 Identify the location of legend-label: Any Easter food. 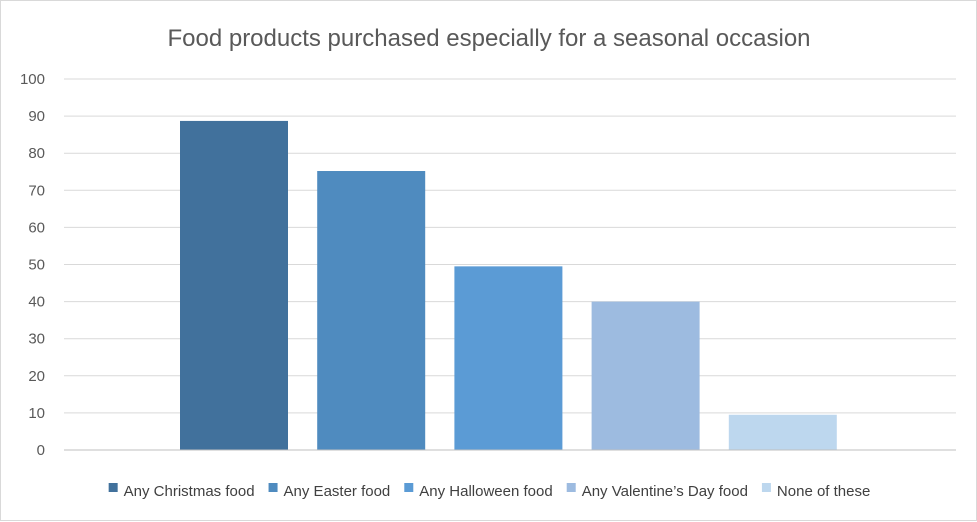
(337, 491).